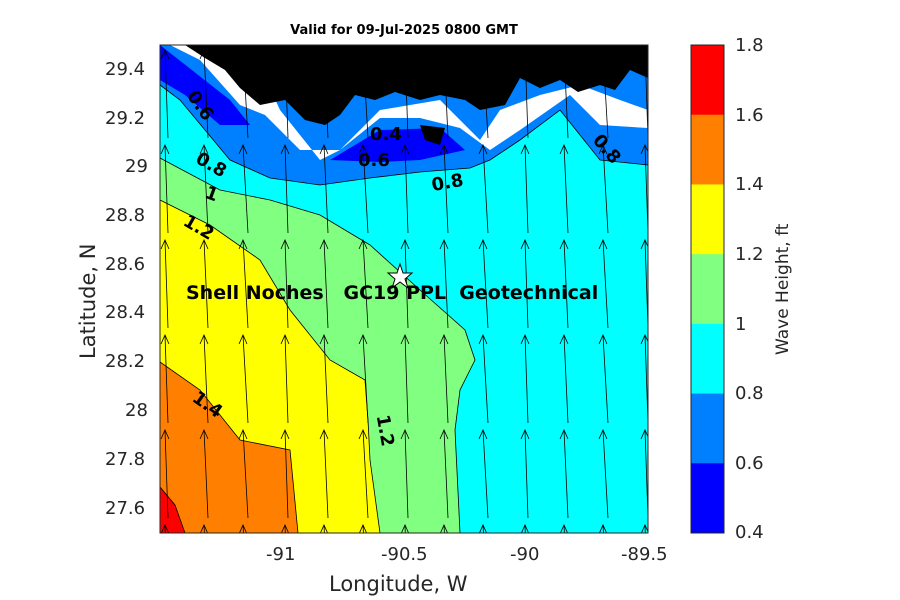 The height and width of the screenshot is (600, 900). Describe the element at coordinates (88, 301) in the screenshot. I see `y-axis-label: Latitude, N` at that location.